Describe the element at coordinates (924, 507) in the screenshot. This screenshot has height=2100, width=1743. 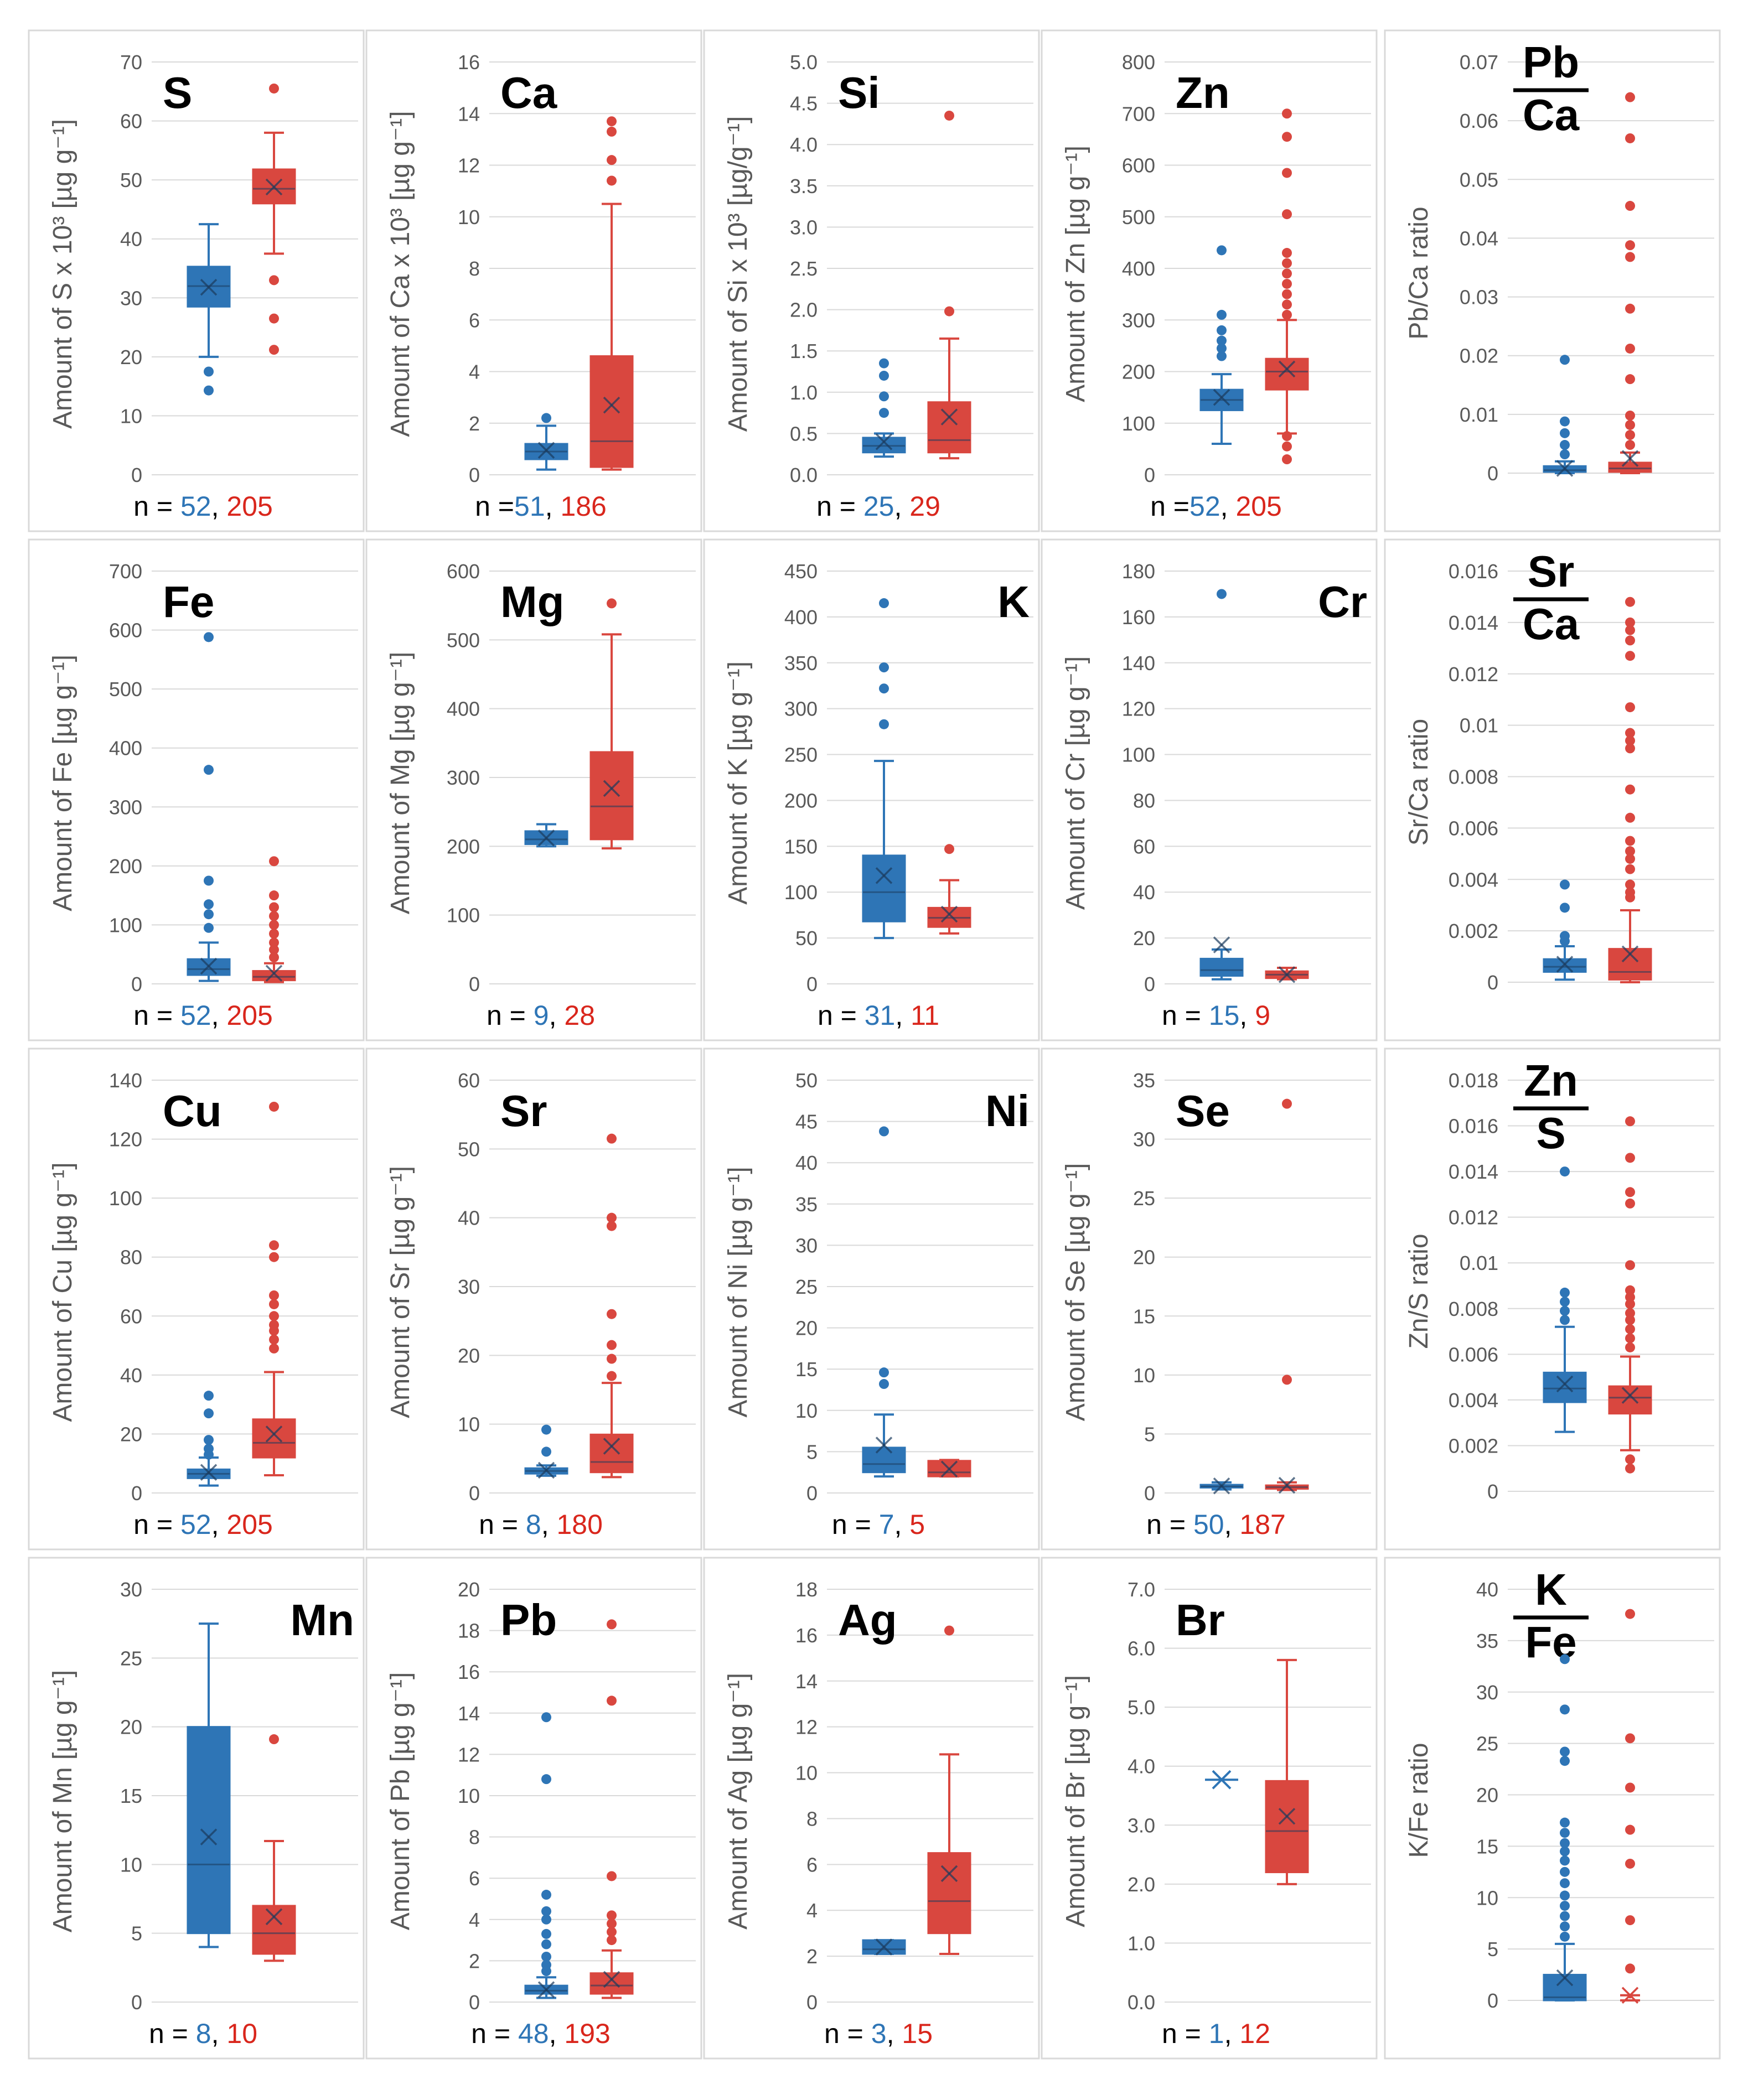
I see `n-red: 29` at that location.